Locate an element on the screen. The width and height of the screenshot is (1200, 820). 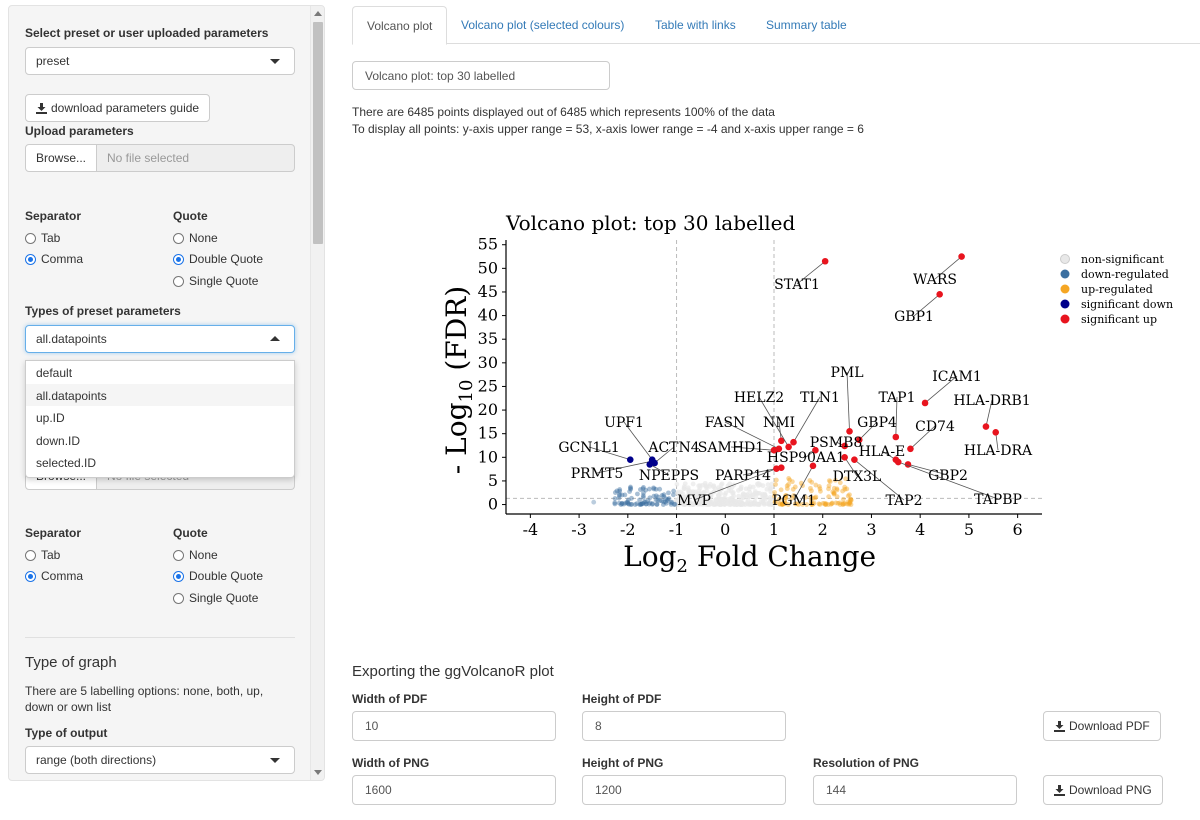
tab-summary-table: Summary table is located at coordinates (806, 25).